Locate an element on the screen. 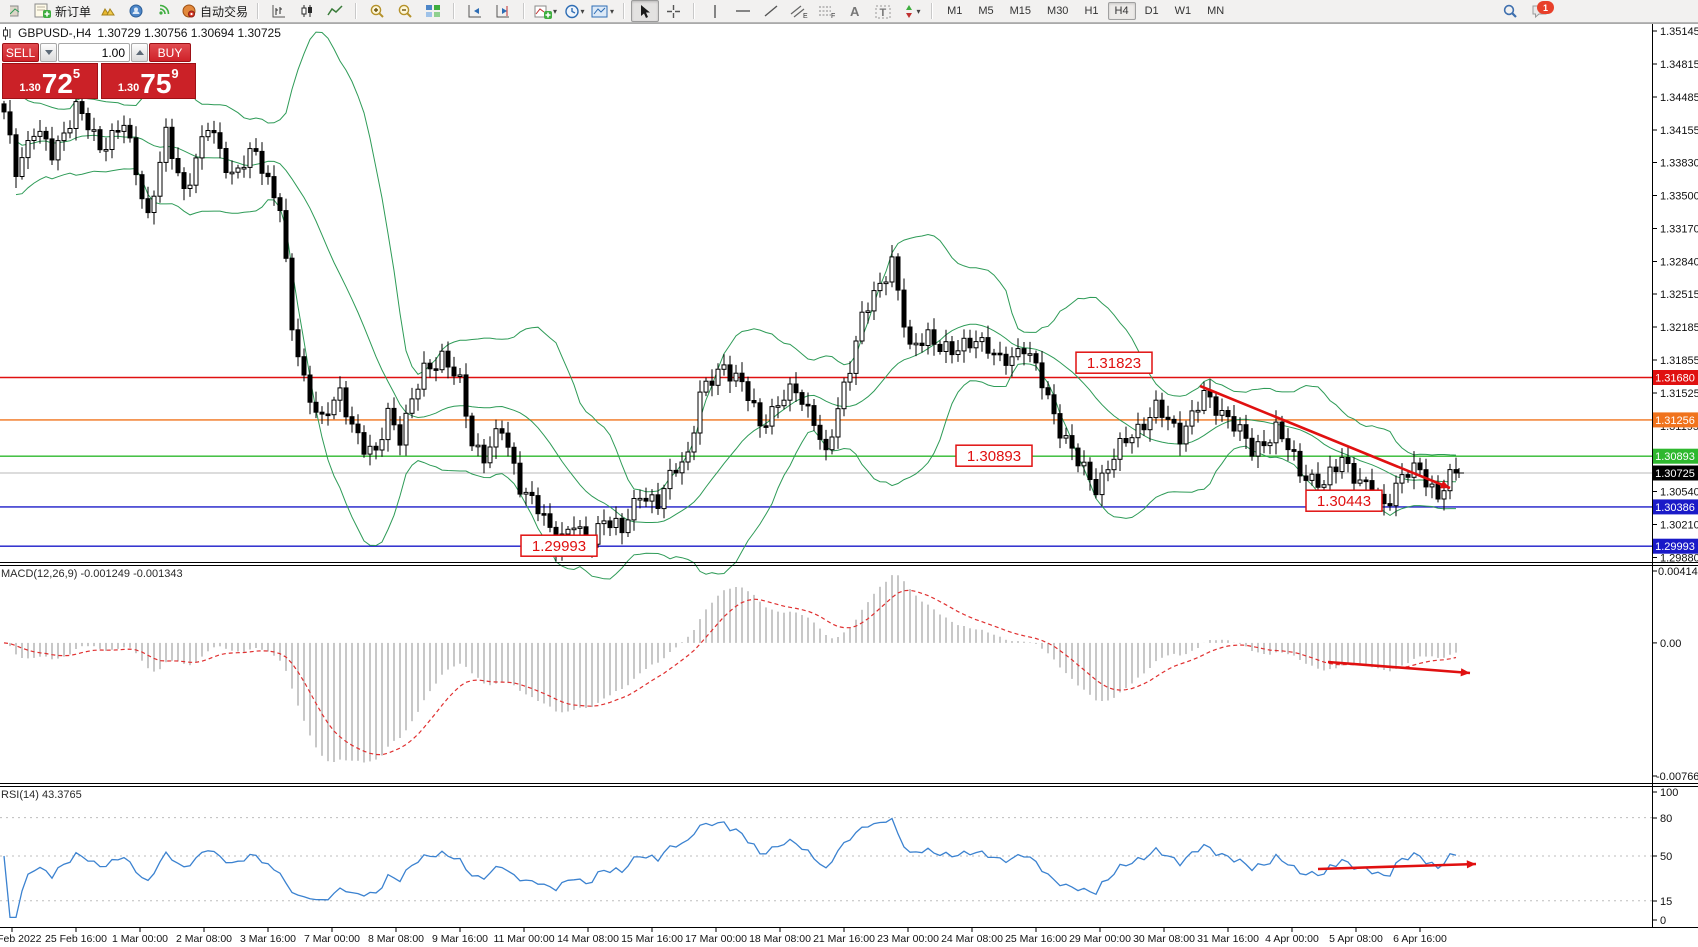 The width and height of the screenshot is (1698, 947). svg-text: 1.29993 is located at coordinates (1675, 547).